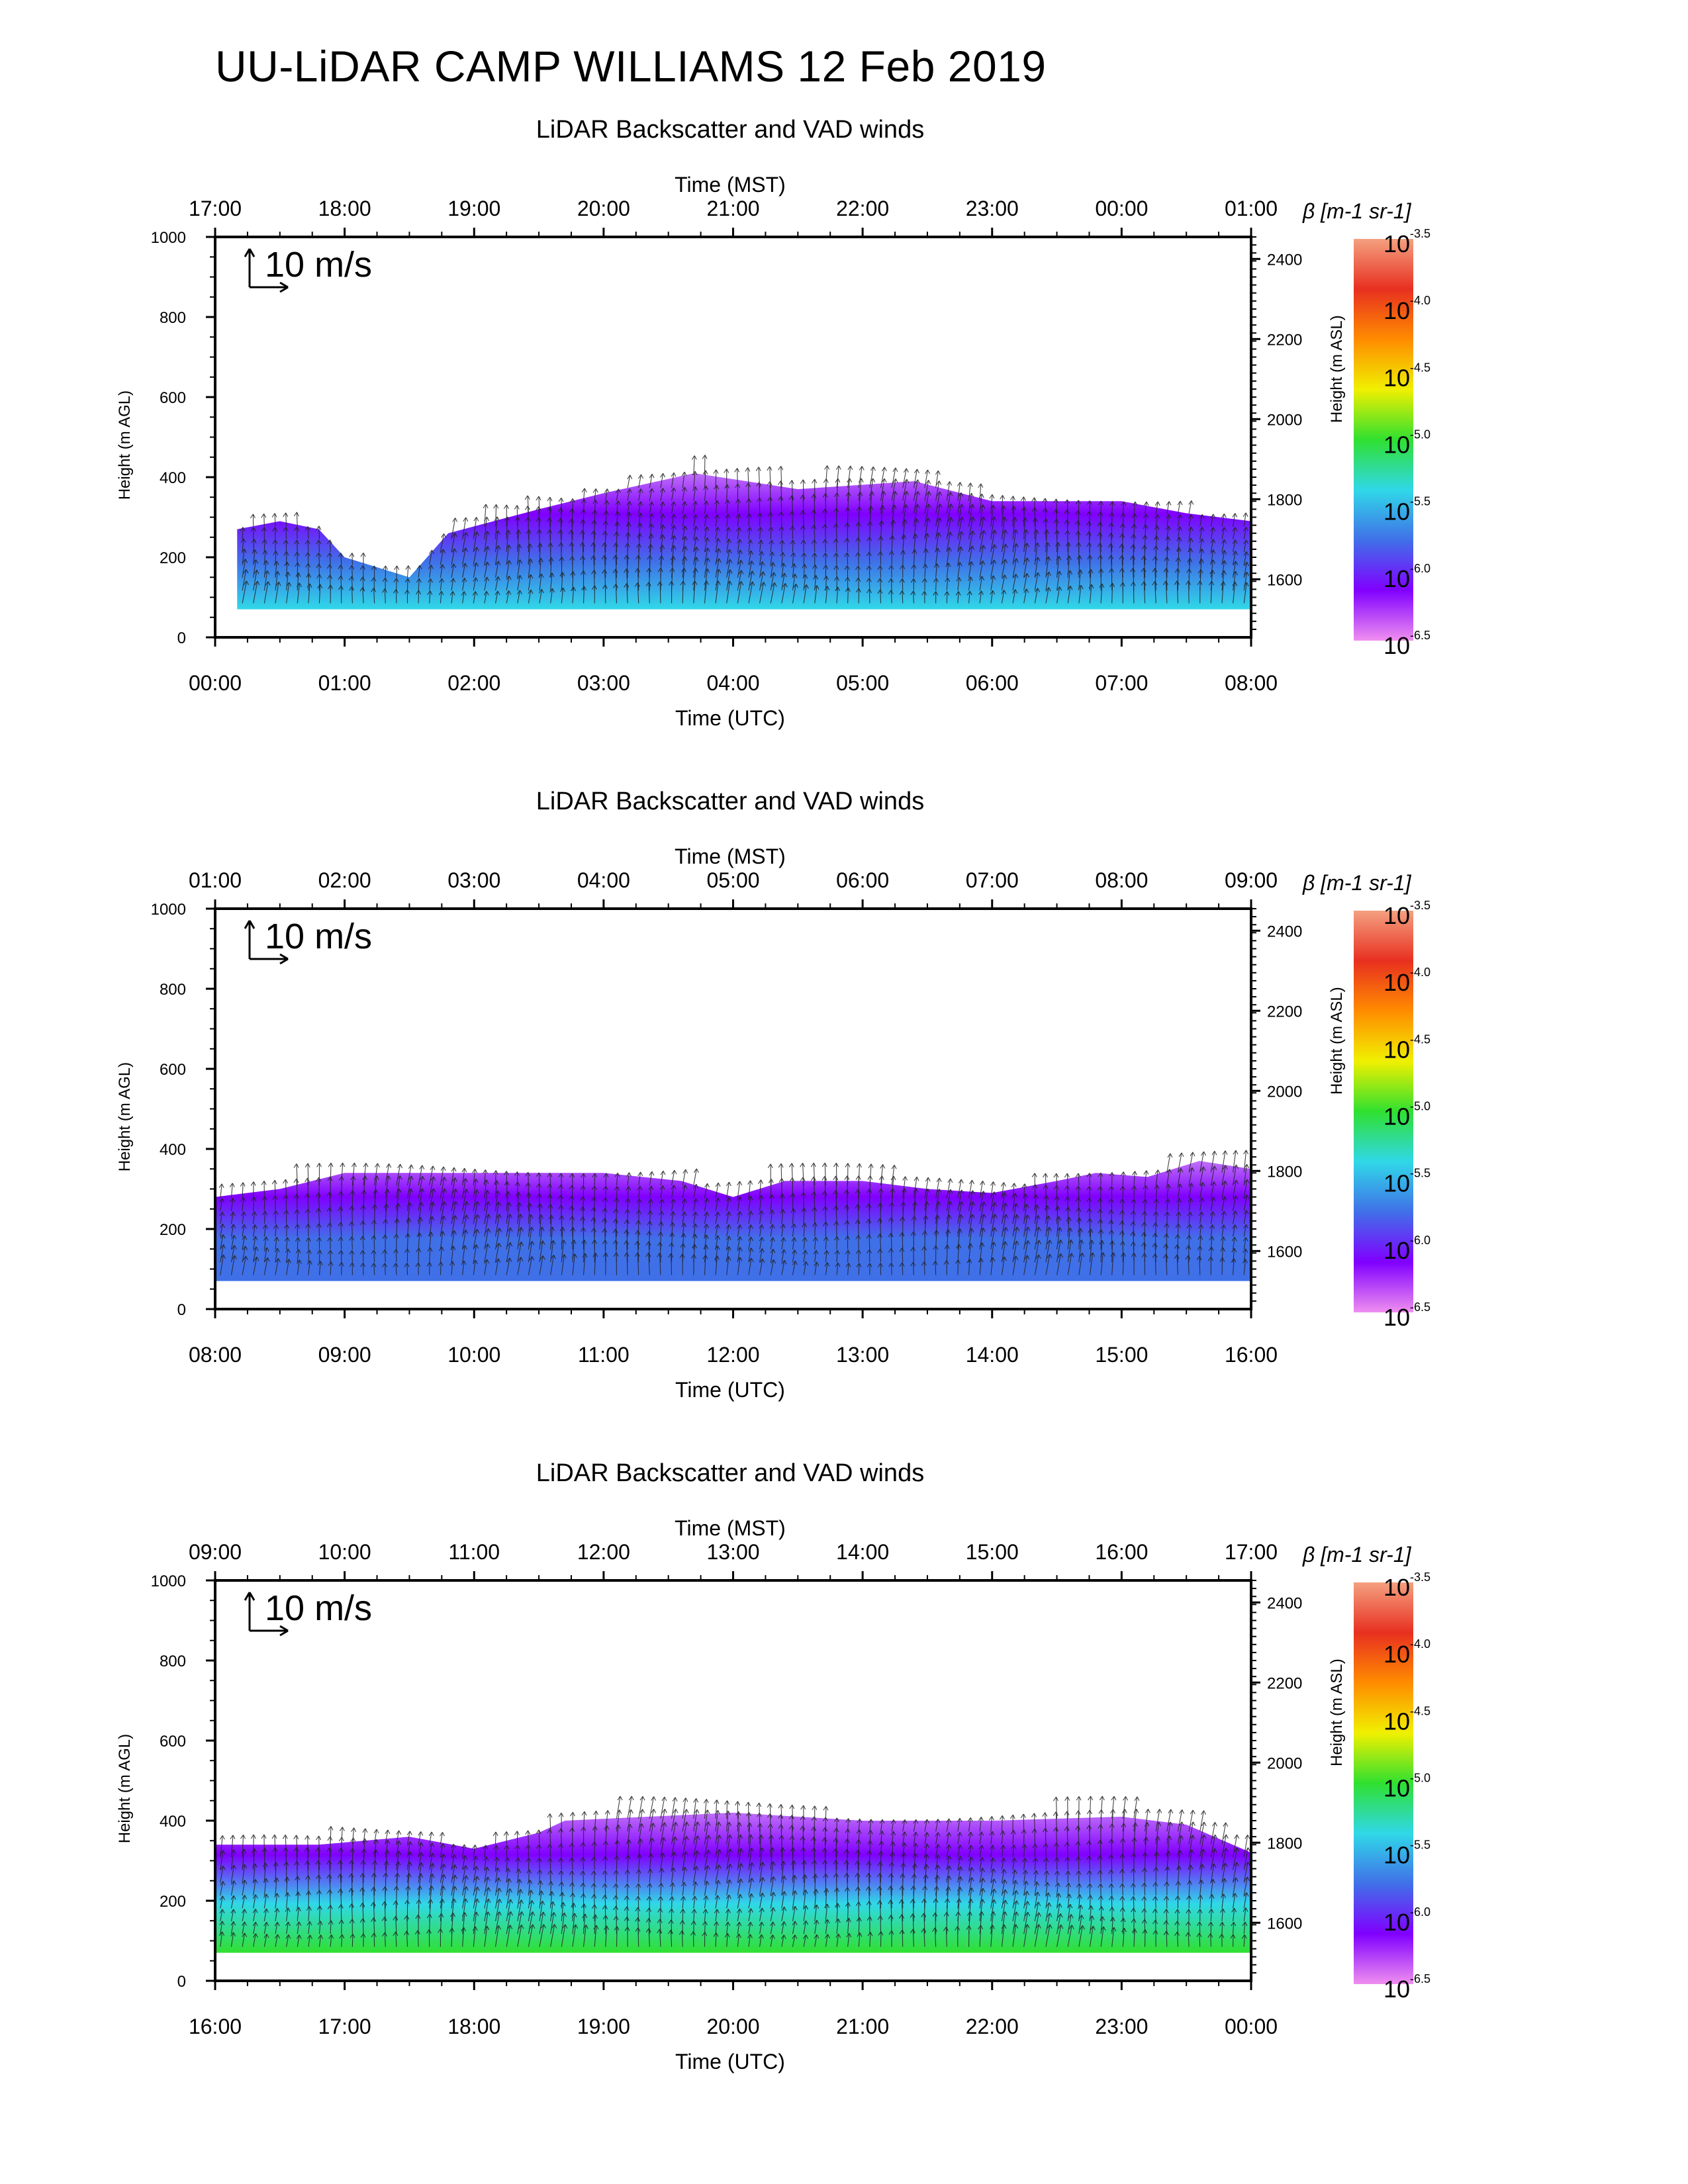  What do you see at coordinates (1420, 1039) in the screenshot?
I see `colorbar-tick-exponent: -4.5` at bounding box center [1420, 1039].